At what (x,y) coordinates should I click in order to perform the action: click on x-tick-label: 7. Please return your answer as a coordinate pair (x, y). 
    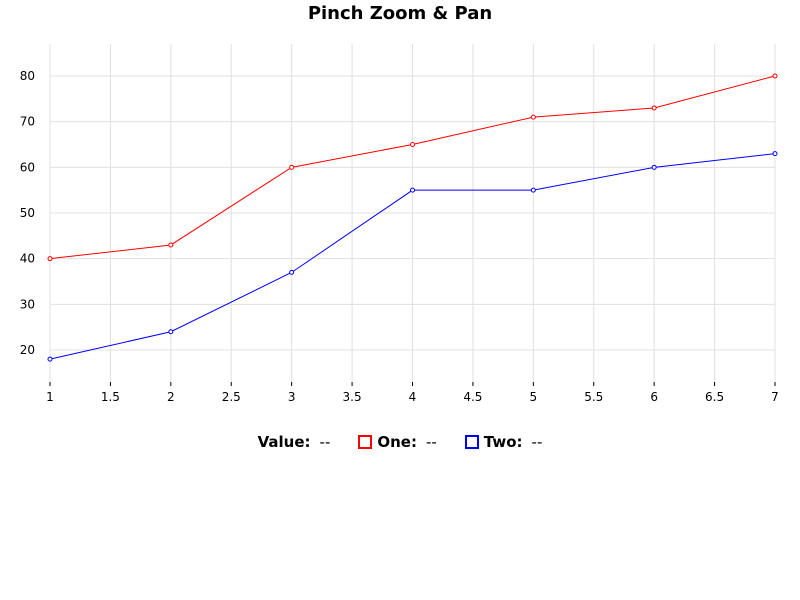
    Looking at the image, I should click on (775, 397).